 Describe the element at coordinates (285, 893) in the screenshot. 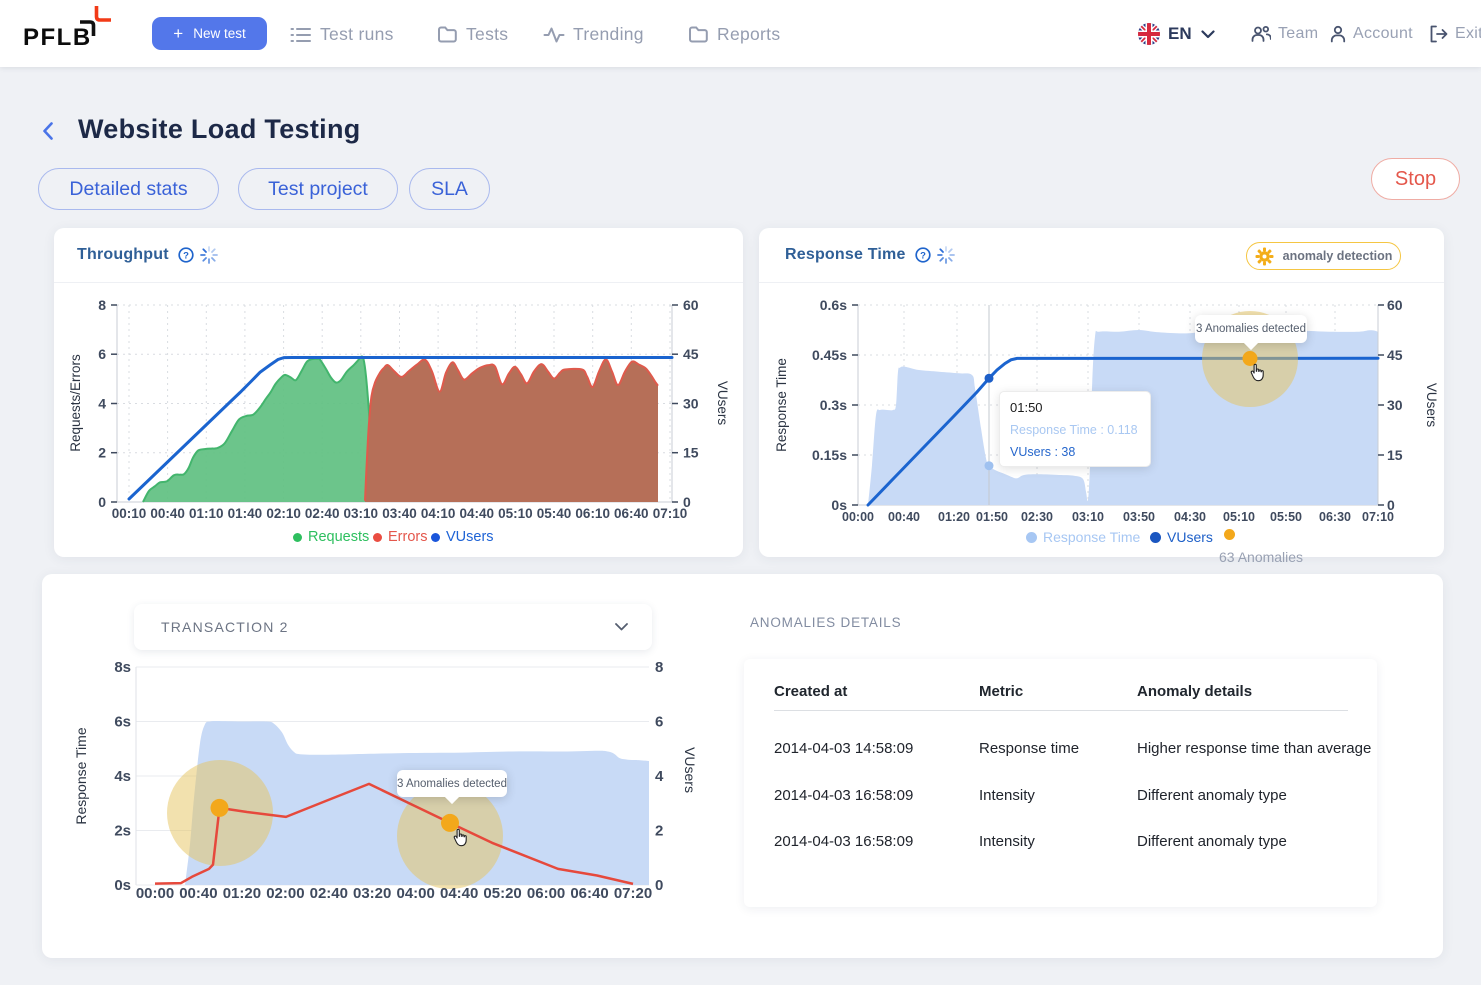

I see `svg-text: 02:00` at that location.